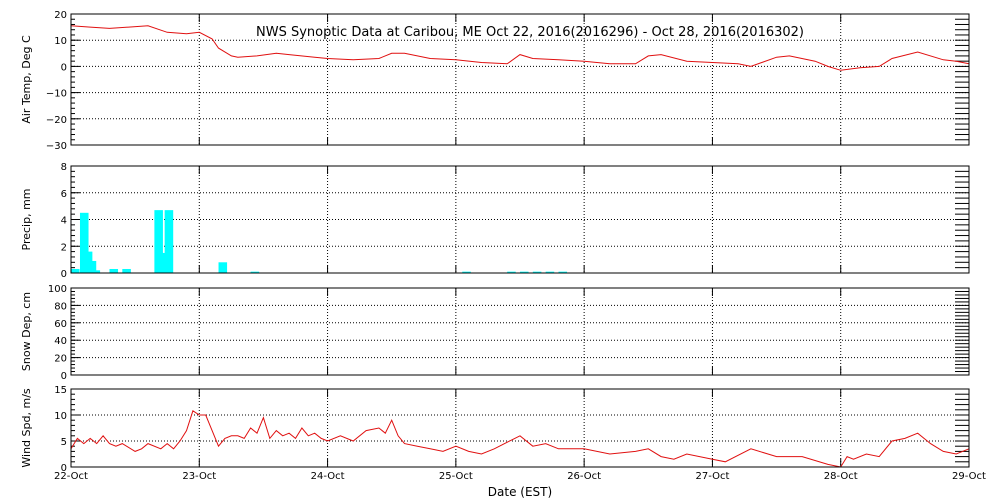 This screenshot has width=1000, height=500. I want to click on y-tick-label: 100, so click(57, 289).